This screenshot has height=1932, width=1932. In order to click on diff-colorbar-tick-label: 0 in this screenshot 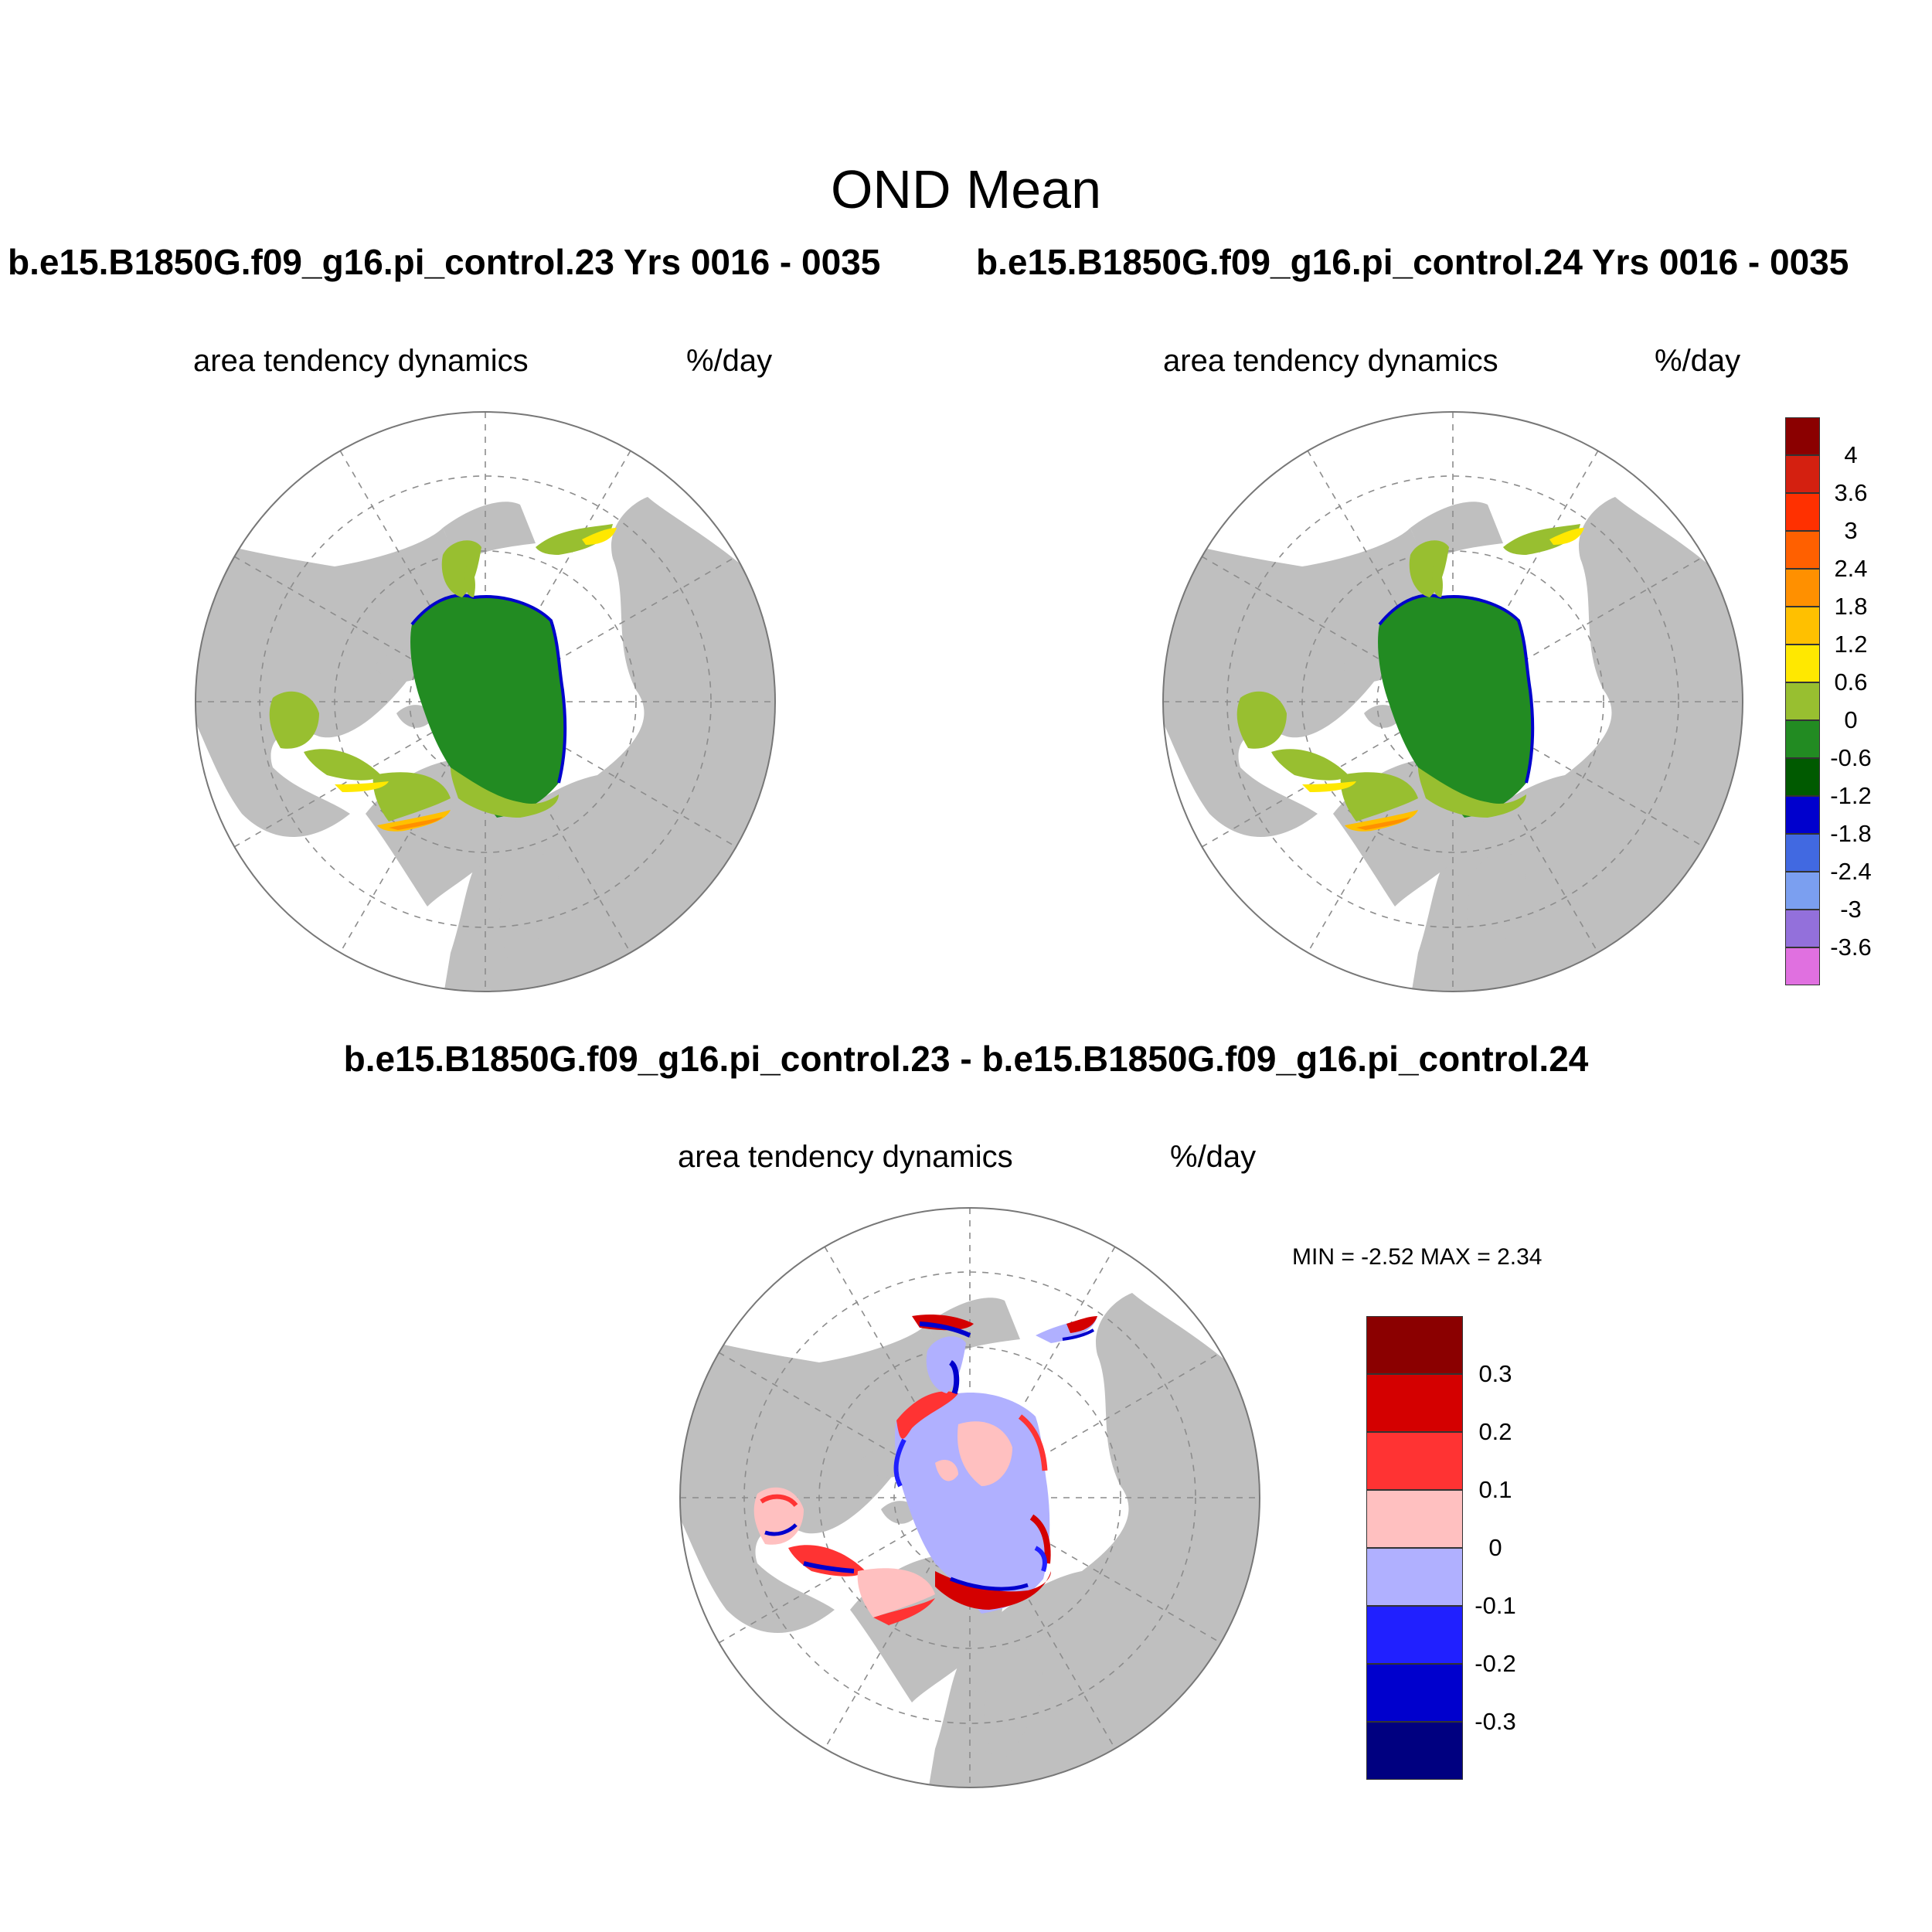, I will do `click(1495, 1547)`.